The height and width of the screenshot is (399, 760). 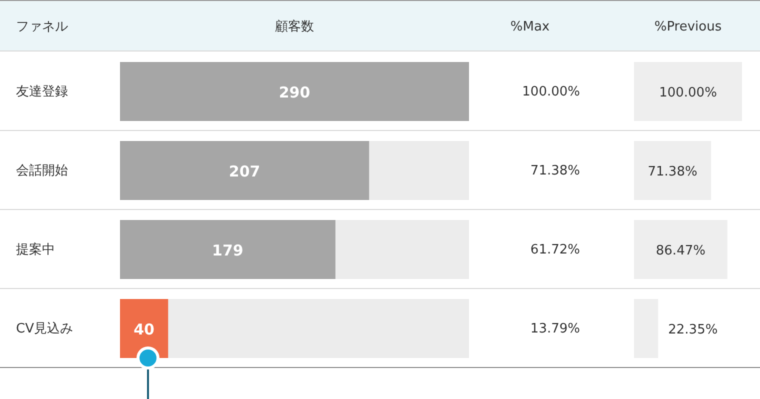 I want to click on y-tick-label: 友達登録, so click(x=42, y=92).